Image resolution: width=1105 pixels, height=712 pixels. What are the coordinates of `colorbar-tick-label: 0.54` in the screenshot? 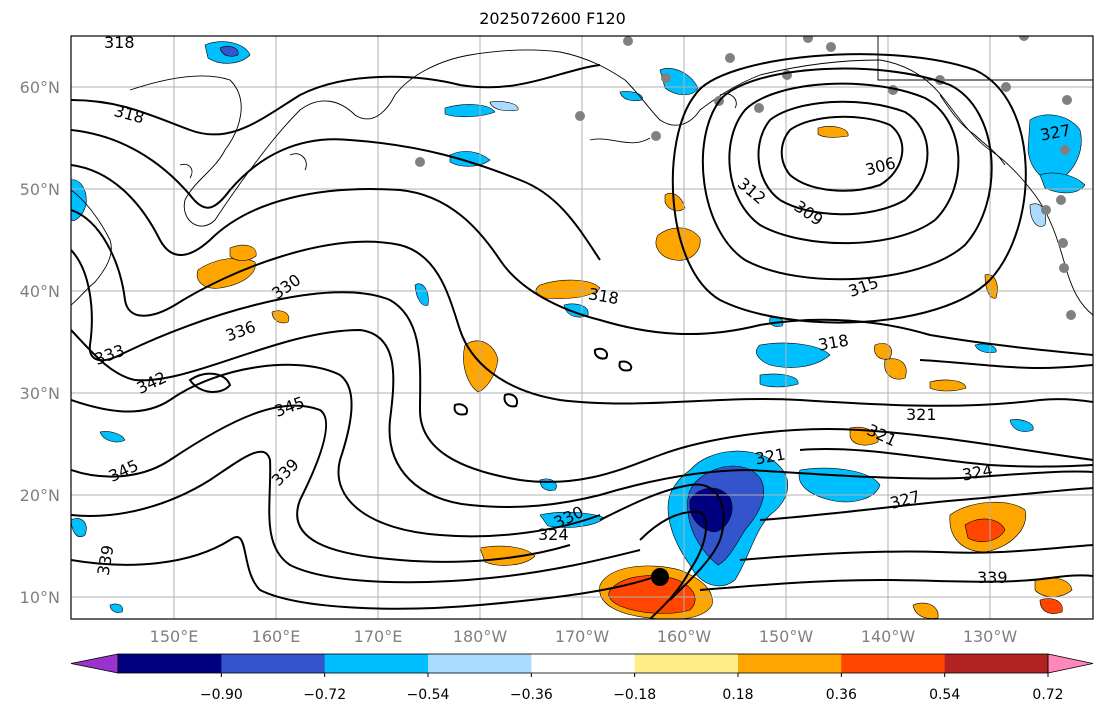 It's located at (944, 695).